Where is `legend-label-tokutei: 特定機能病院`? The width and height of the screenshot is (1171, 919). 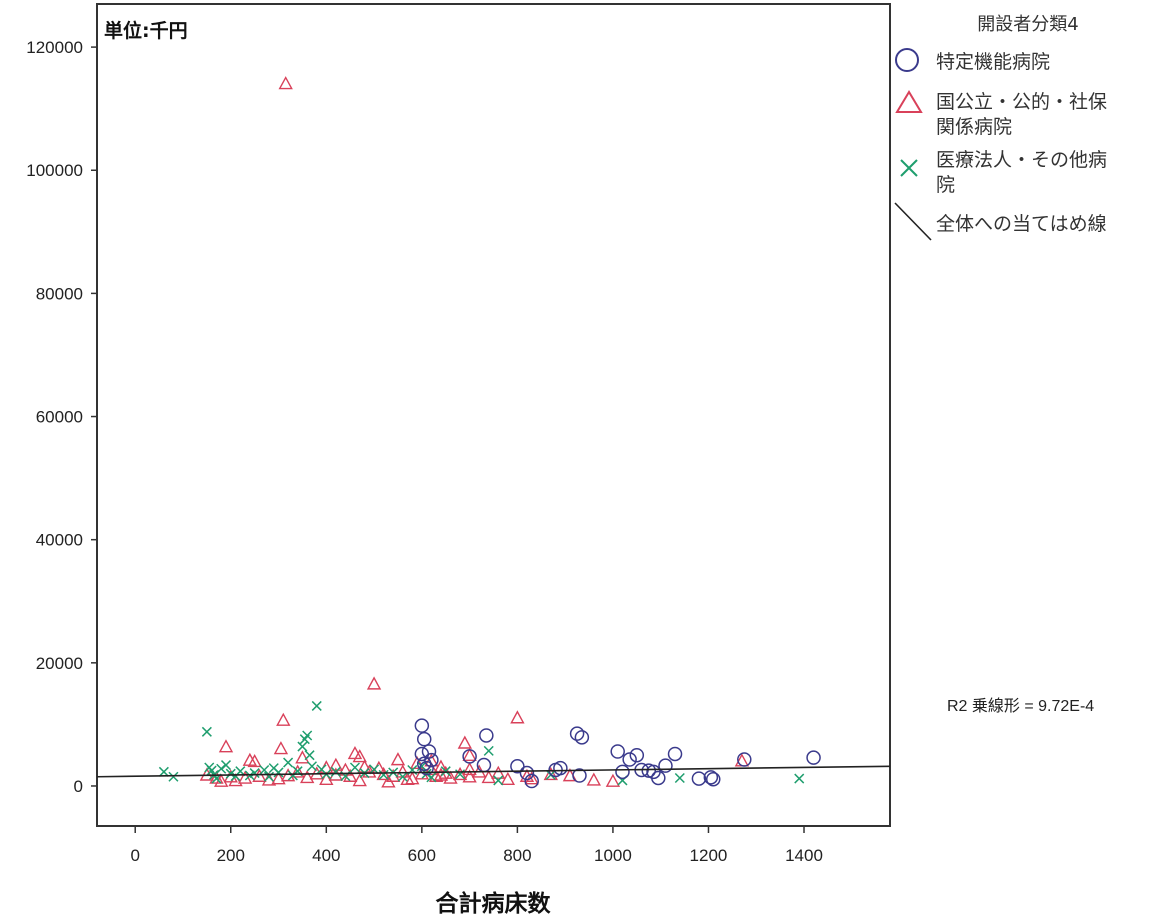
legend-label-tokutei: 特定機能病院 is located at coordinates (993, 62).